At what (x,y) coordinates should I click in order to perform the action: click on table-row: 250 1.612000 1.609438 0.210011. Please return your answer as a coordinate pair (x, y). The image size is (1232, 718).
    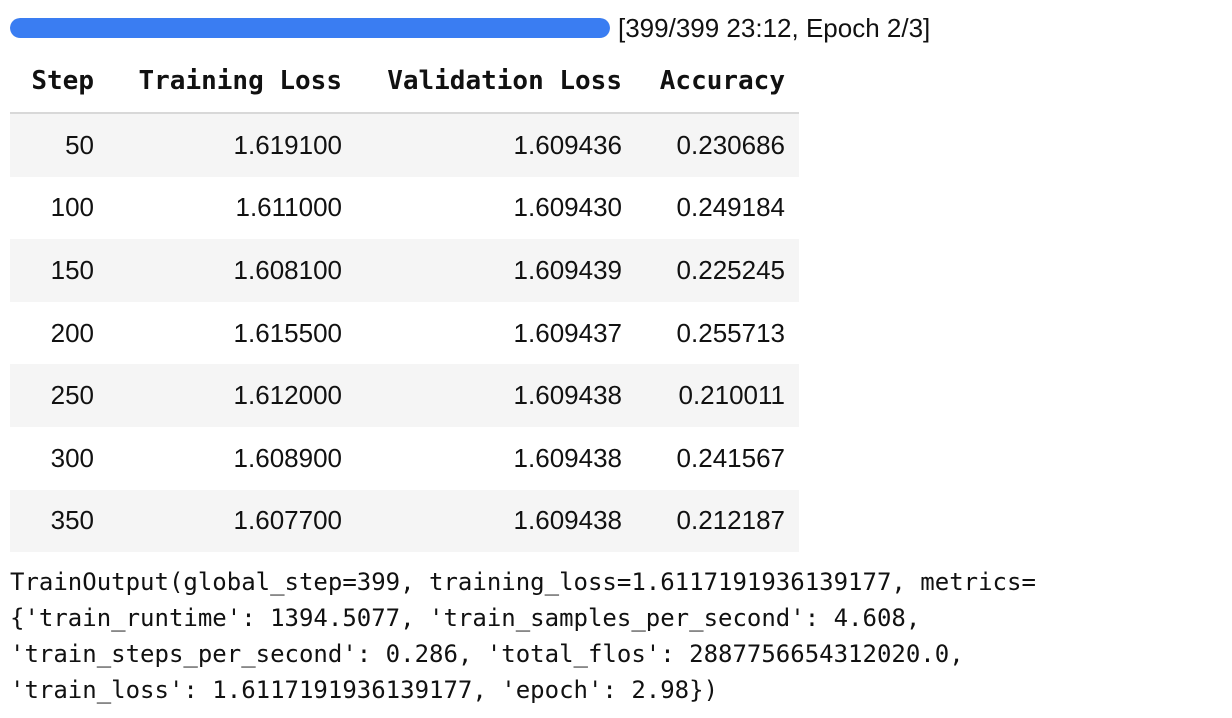
    Looking at the image, I should click on (404, 395).